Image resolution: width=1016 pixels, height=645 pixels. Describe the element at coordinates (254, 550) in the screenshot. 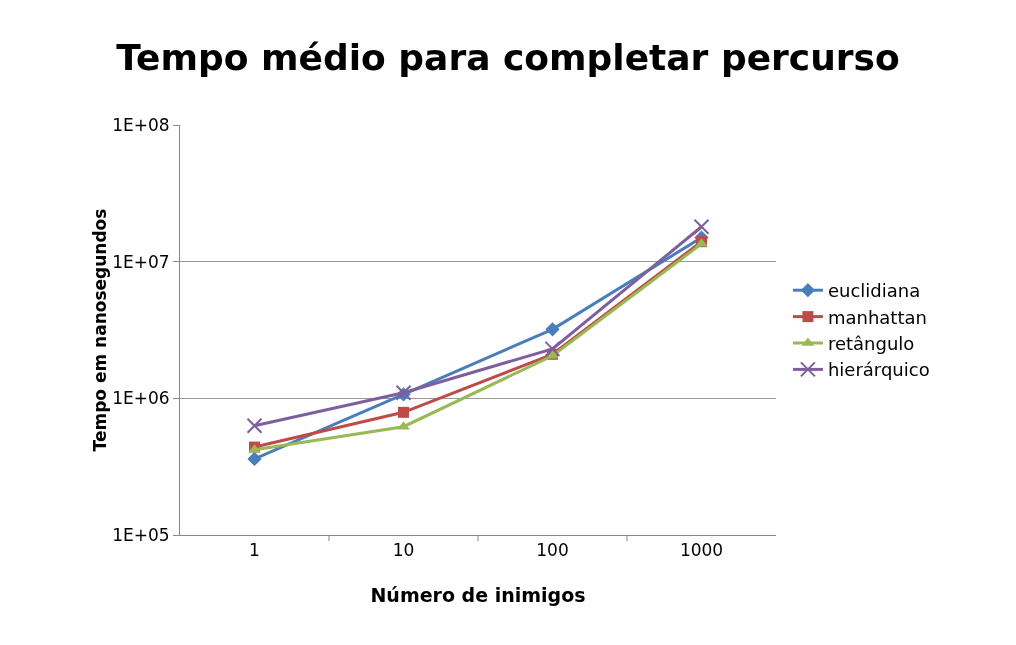

I see `x-tick-label: 1` at that location.